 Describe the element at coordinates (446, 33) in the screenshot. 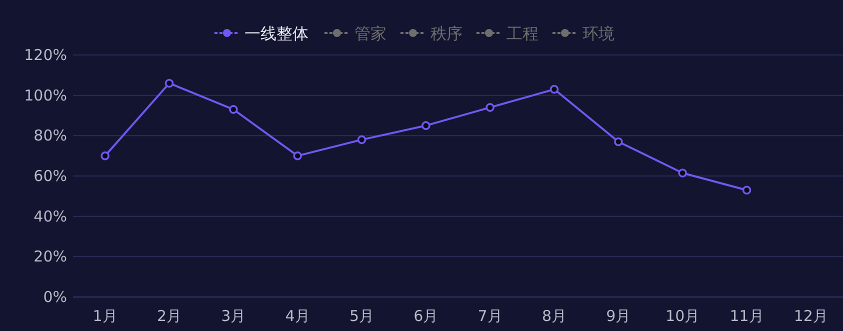

I see `legend-label: 秩序` at that location.